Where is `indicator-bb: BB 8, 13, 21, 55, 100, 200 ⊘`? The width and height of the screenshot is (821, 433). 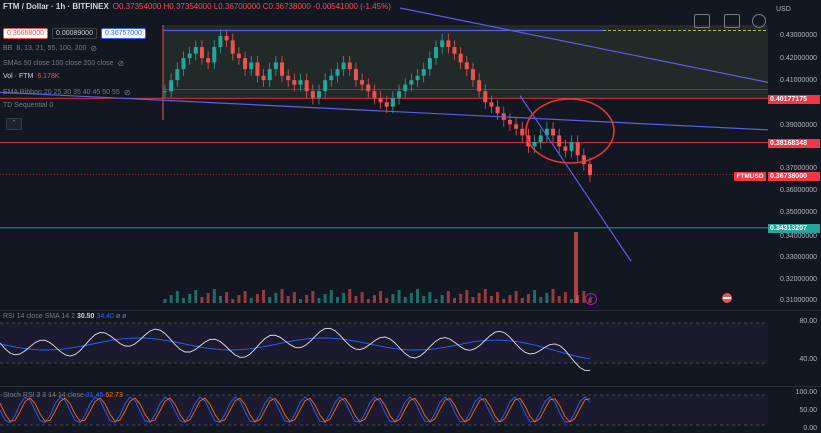
indicator-bb: BB 8, 13, 21, 55, 100, 200 ⊘ is located at coordinates (50, 48).